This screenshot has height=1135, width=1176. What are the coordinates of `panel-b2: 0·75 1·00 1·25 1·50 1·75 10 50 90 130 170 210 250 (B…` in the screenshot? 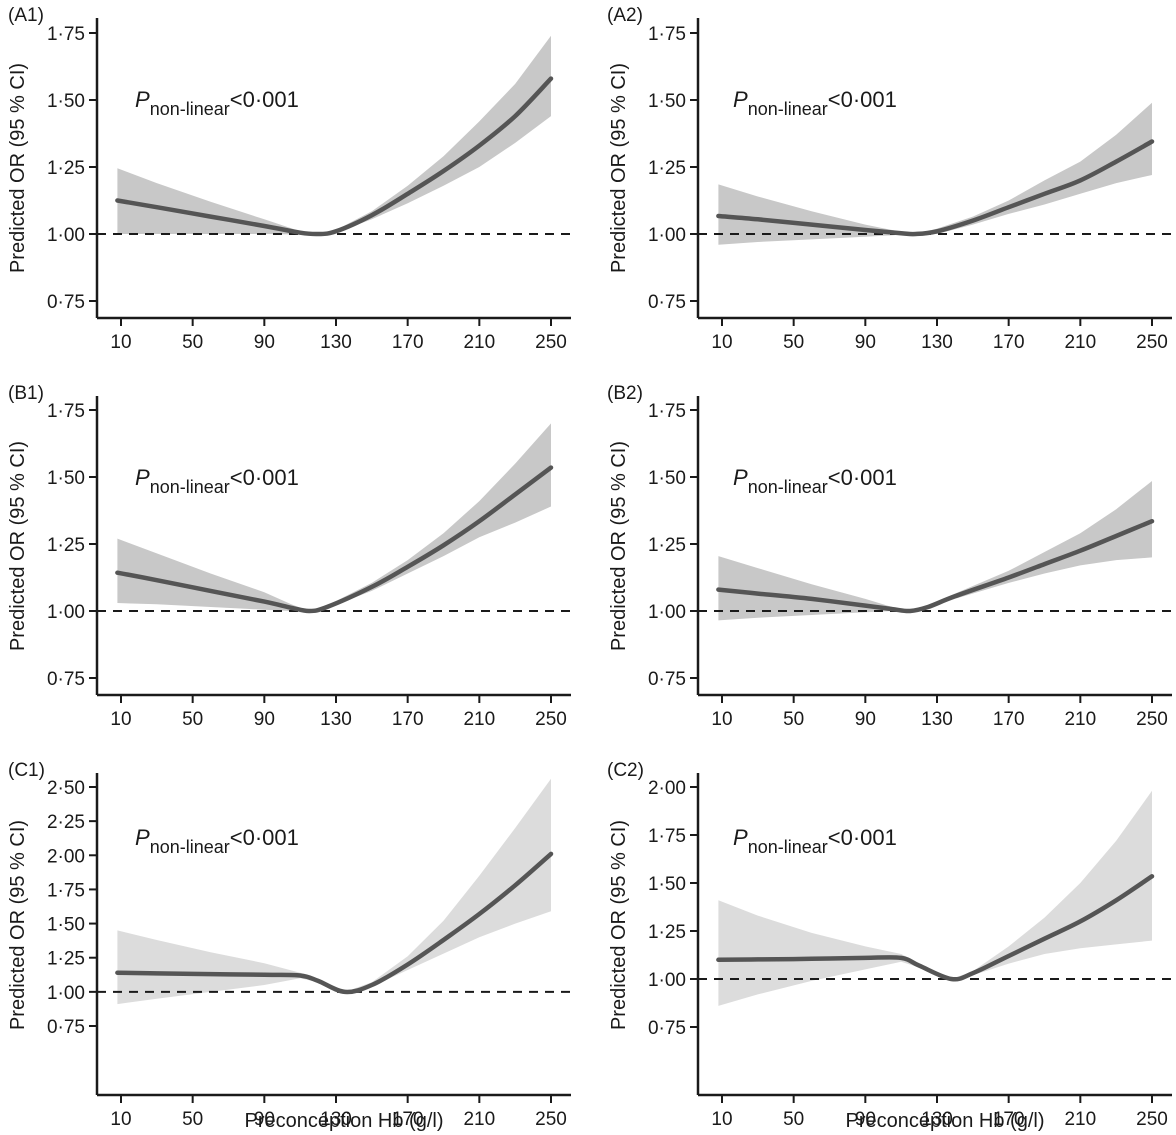 It's located at (889, 556).